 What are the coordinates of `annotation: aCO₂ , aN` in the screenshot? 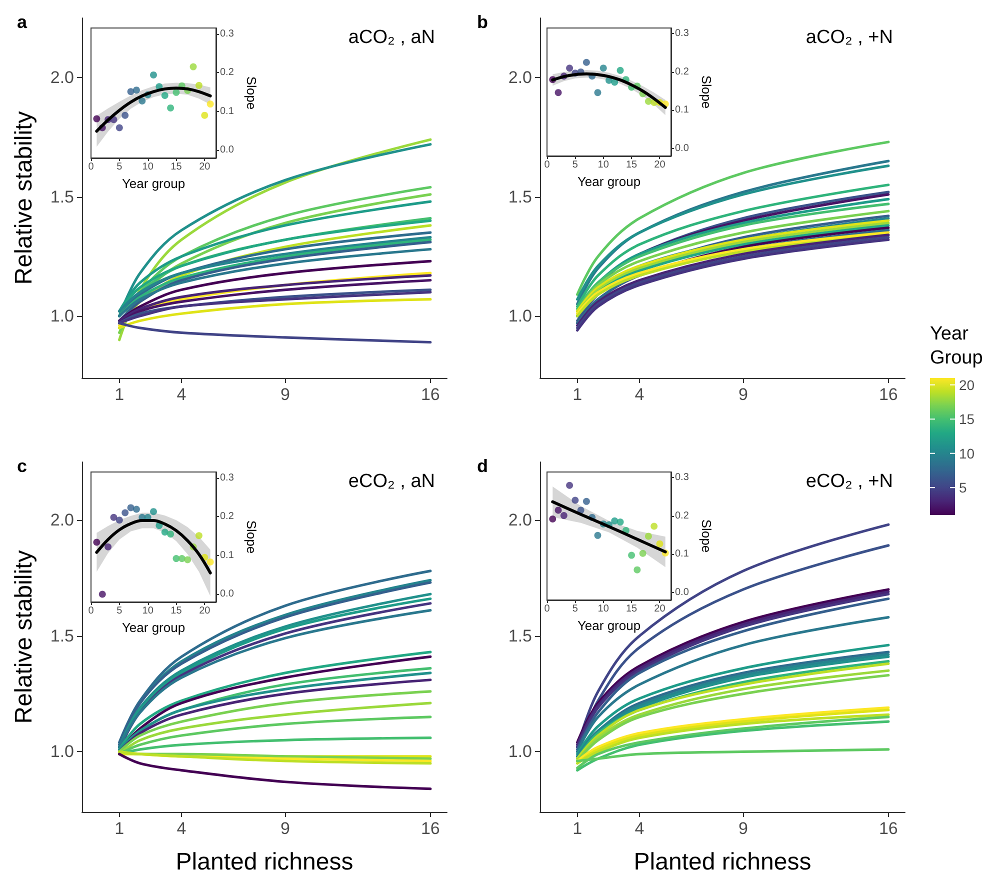 It's located at (392, 37).